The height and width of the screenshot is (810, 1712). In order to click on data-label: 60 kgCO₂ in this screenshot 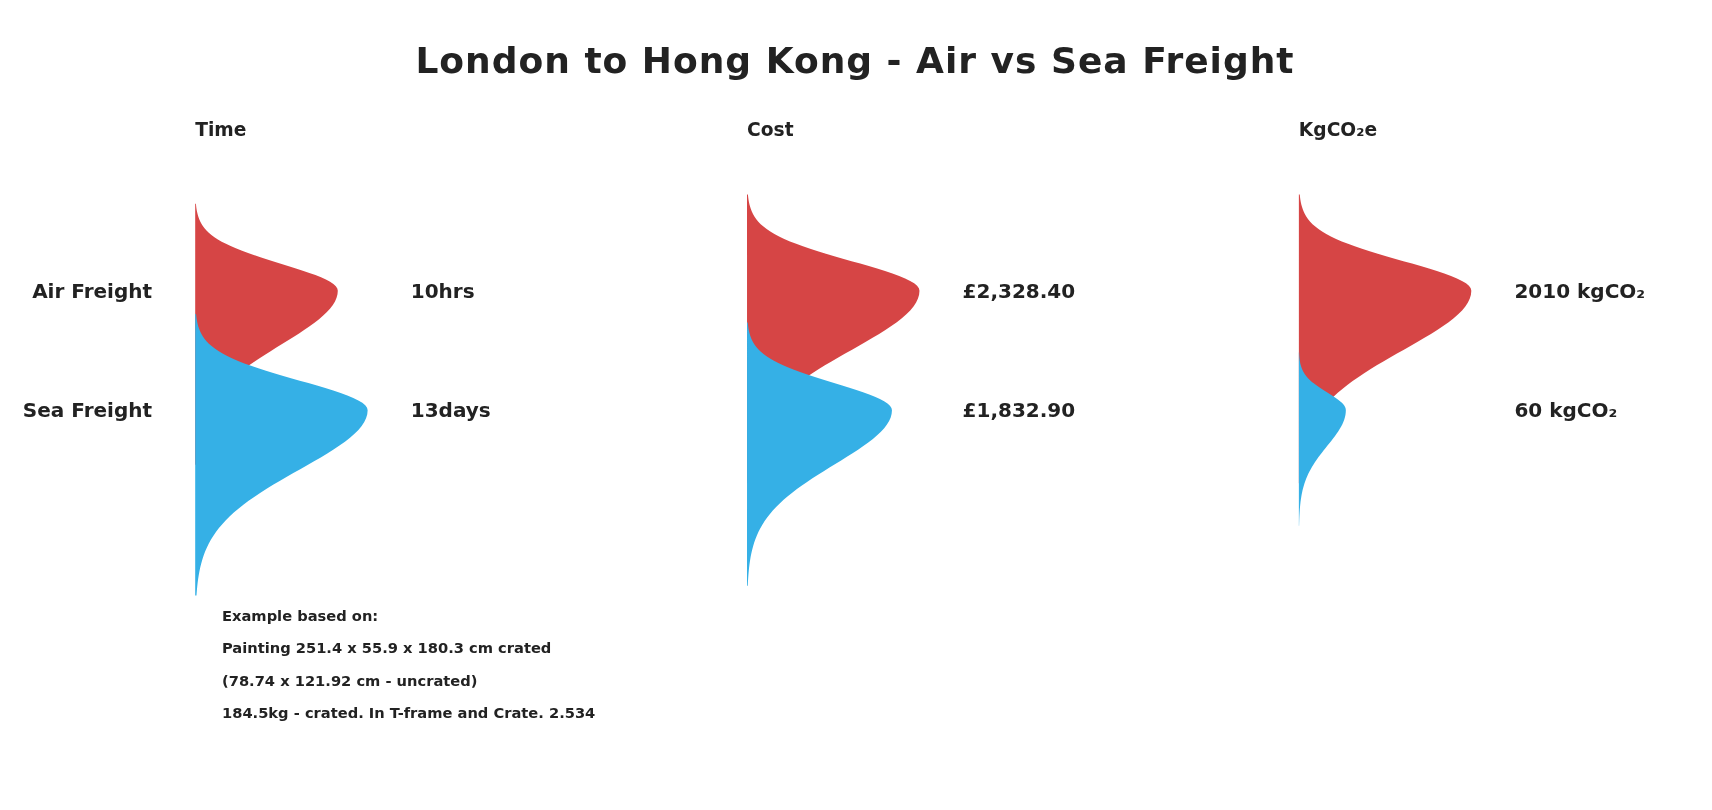, I will do `click(1566, 410)`.